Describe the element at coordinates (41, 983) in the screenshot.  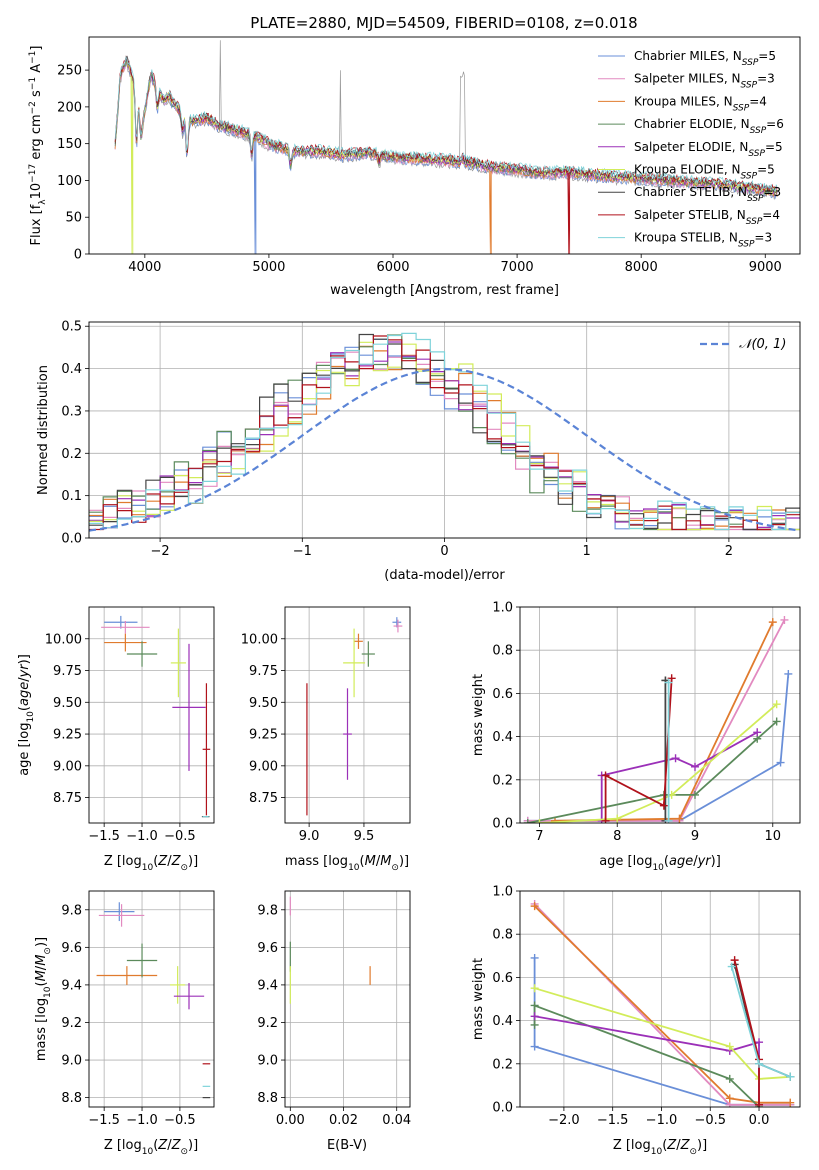
I see `y-axis-label-part: (` at that location.